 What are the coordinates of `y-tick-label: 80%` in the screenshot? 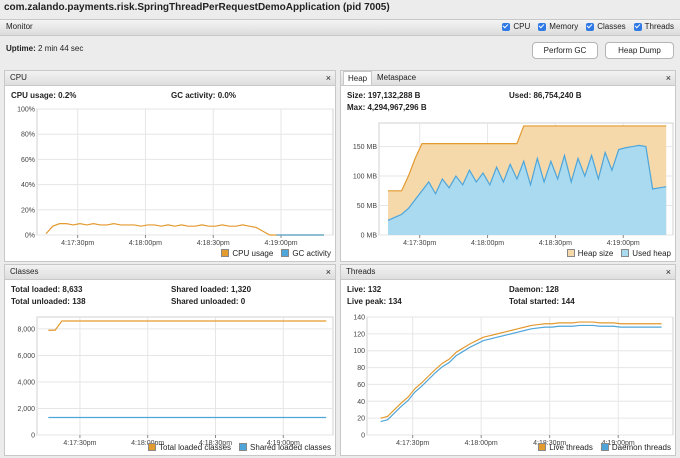 It's located at (28, 135).